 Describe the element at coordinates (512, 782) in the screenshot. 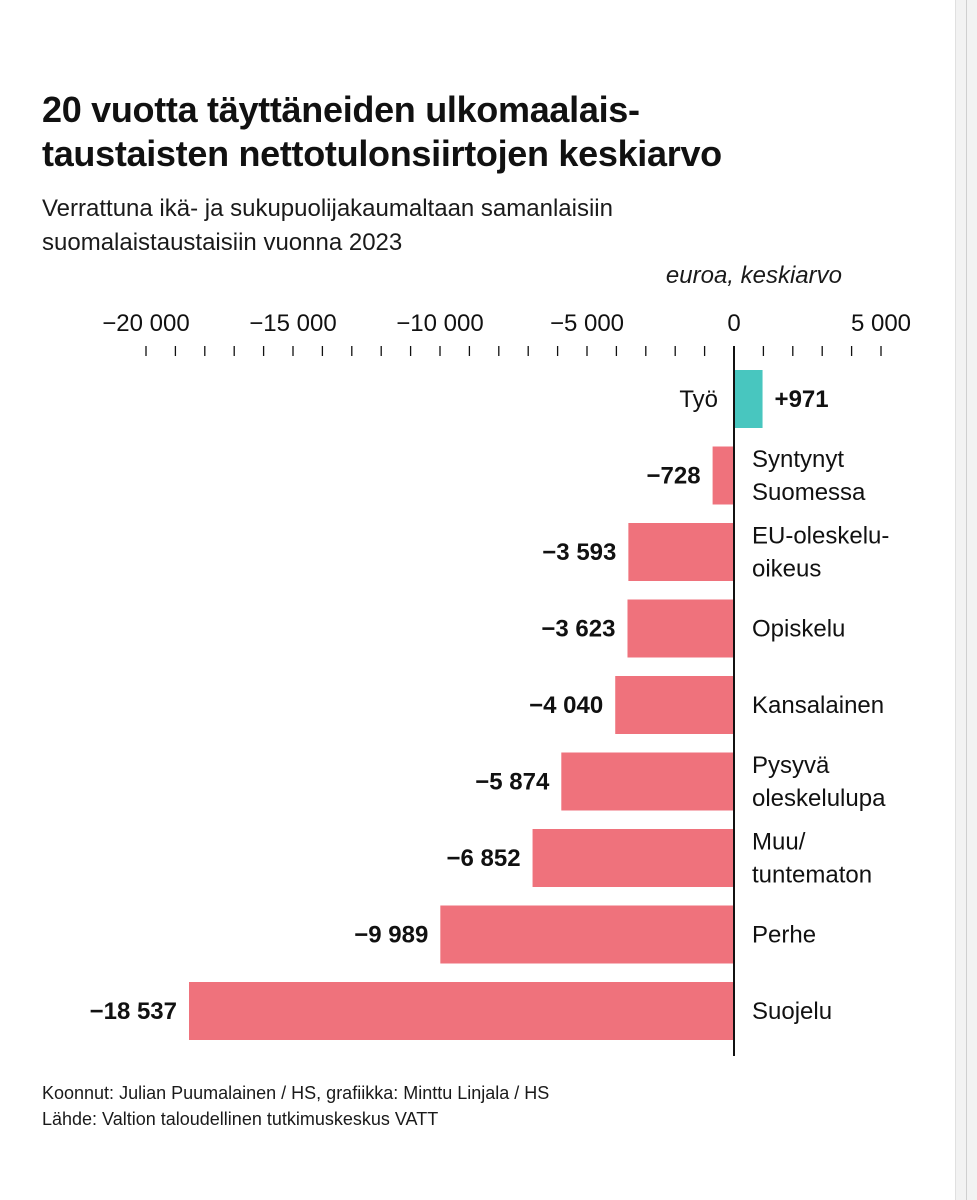

I see `bar-value-label: −5 874` at that location.